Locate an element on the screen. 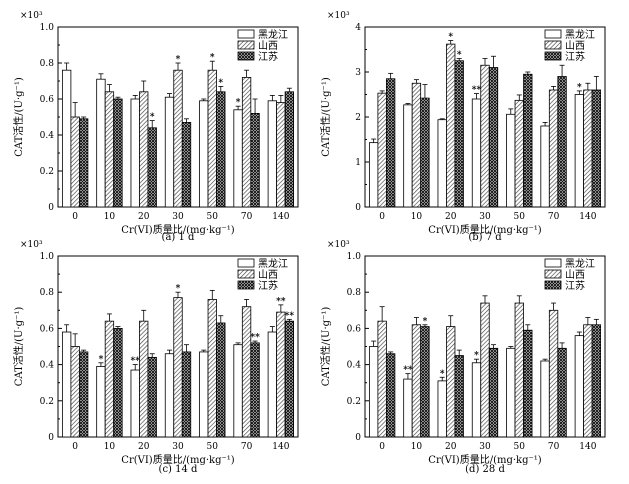  y-tick-label: 3 is located at coordinates (358, 73).